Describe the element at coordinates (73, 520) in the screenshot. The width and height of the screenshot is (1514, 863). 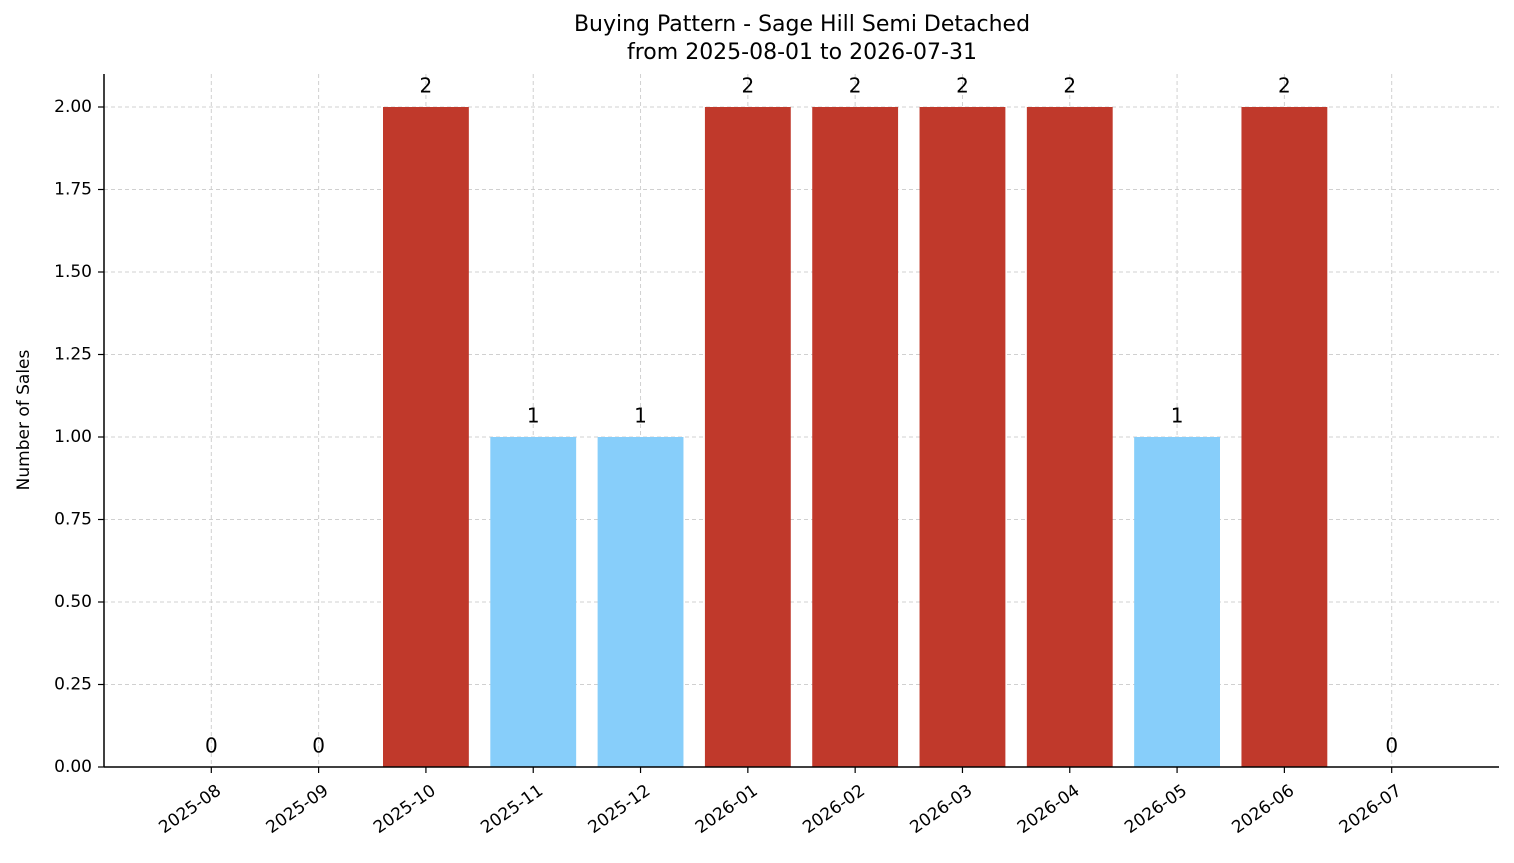
I see `y-tick-label: 0.75` at that location.